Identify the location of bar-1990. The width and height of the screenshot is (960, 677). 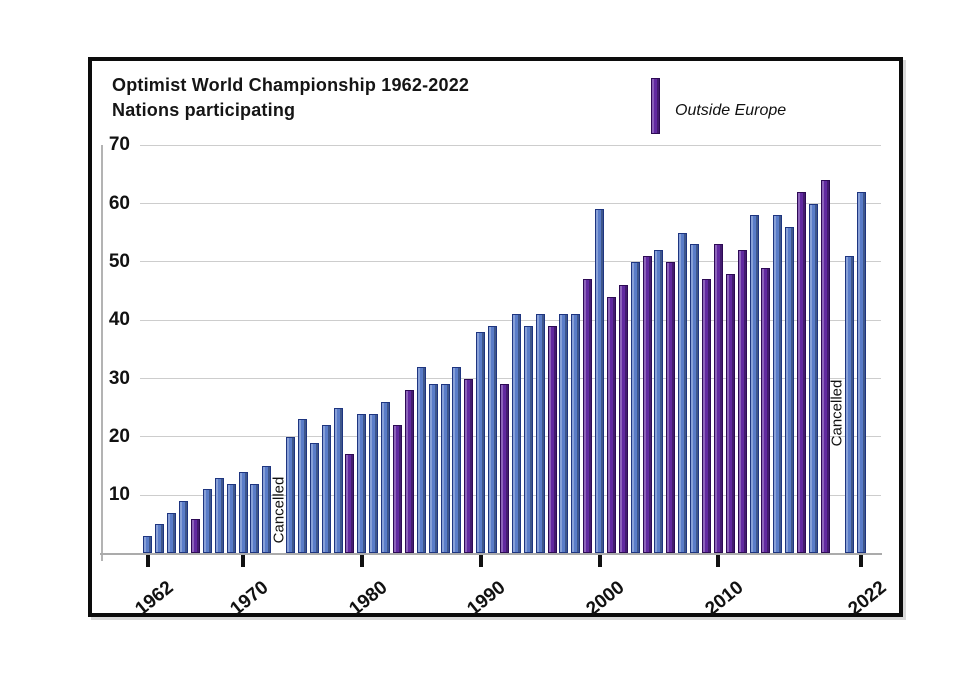
(481, 442).